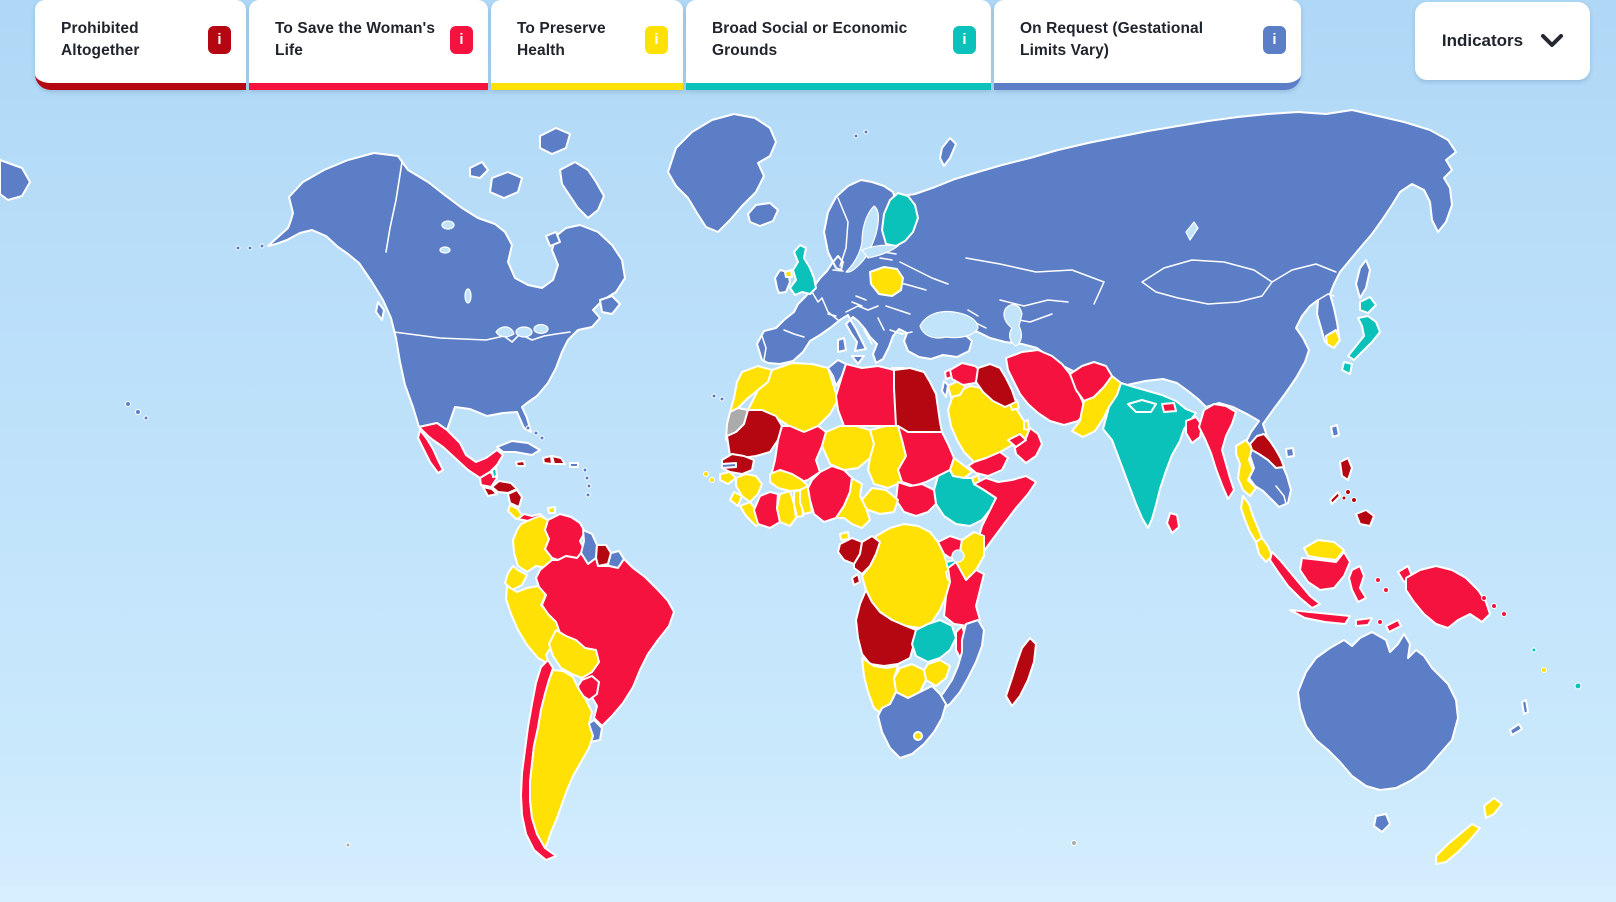  Describe the element at coordinates (140, 45) in the screenshot. I see `legend-card-prohibited: Prohibited Altogether i` at that location.